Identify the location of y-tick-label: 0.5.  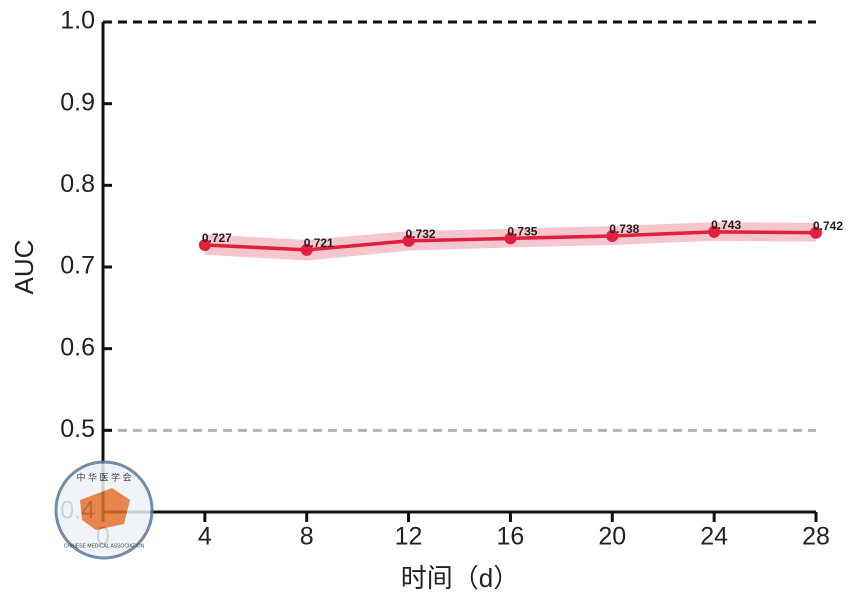
(77, 429).